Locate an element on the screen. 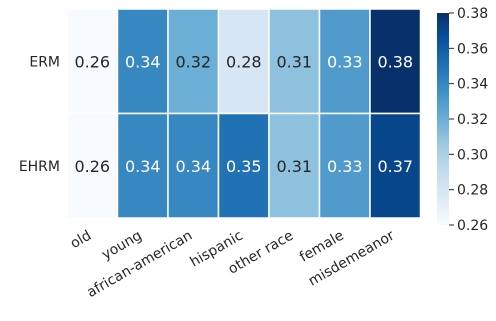 Image resolution: width=496 pixels, height=321 pixels. colorbar-tick-label: 0.34 is located at coordinates (472, 85).